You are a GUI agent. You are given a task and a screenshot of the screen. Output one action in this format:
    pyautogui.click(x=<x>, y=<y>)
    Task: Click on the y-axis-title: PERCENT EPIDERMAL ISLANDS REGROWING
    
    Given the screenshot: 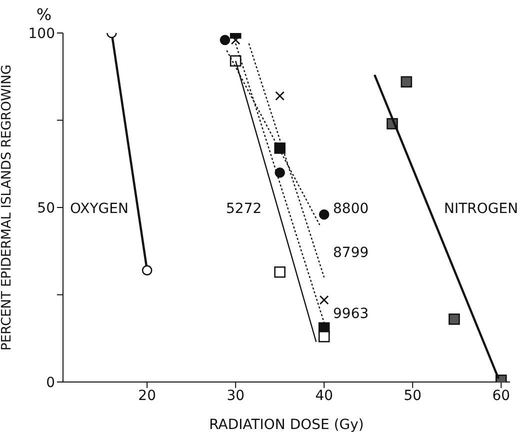 What is the action you would take?
    pyautogui.click(x=7, y=207)
    